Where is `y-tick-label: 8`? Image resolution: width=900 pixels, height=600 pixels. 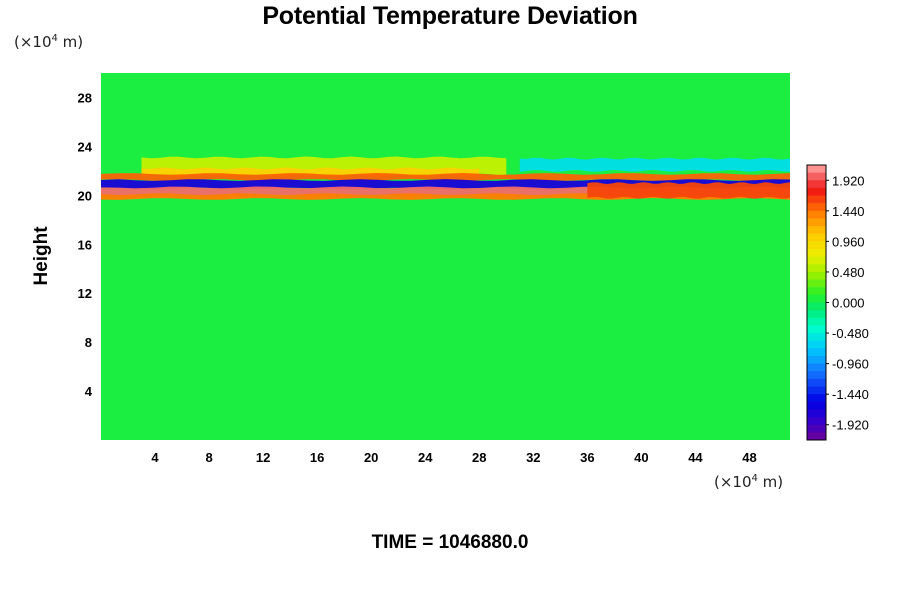
y-tick-label: 8 is located at coordinates (88, 342).